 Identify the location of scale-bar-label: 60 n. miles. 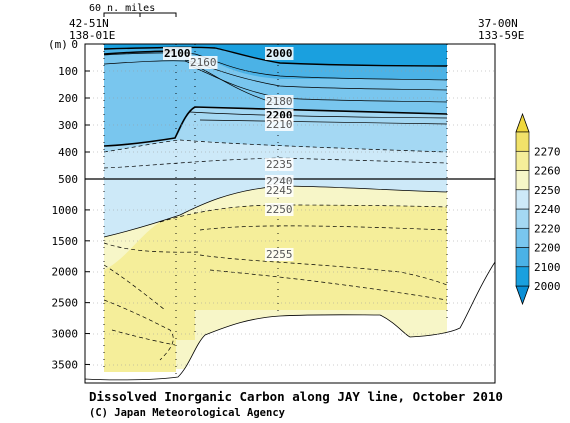
(122, 8).